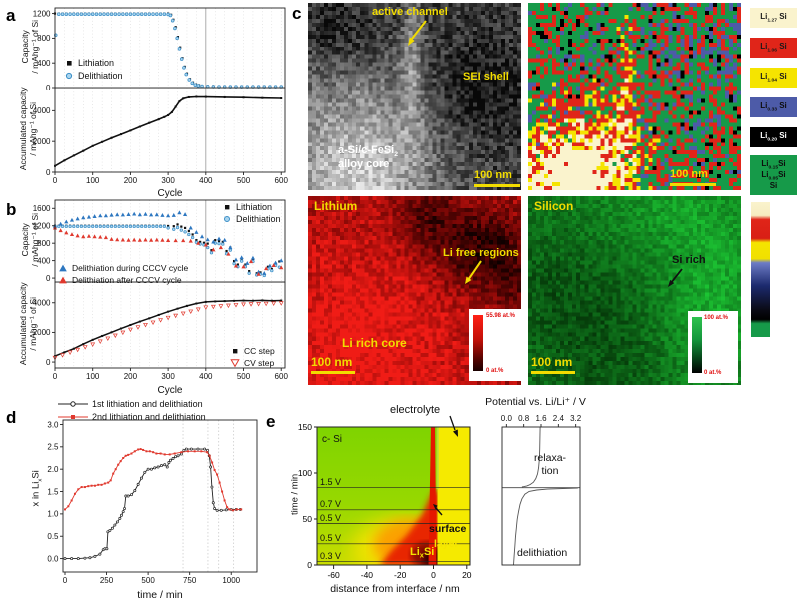 This screenshot has width=800, height=601. Describe the element at coordinates (446, 544) in the screenshot. I see `layer-label: layer` at that location.